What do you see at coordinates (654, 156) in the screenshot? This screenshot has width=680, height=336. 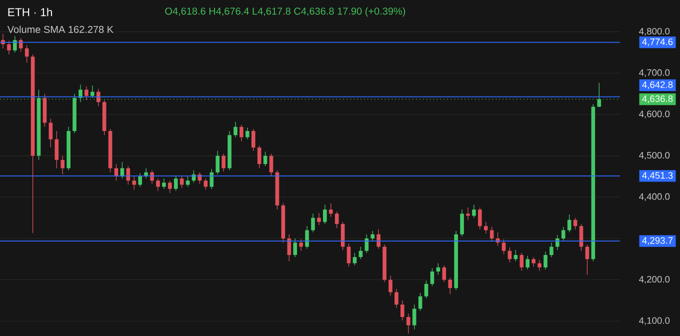 I see `y-tick-label: 4,500.0` at bounding box center [654, 156].